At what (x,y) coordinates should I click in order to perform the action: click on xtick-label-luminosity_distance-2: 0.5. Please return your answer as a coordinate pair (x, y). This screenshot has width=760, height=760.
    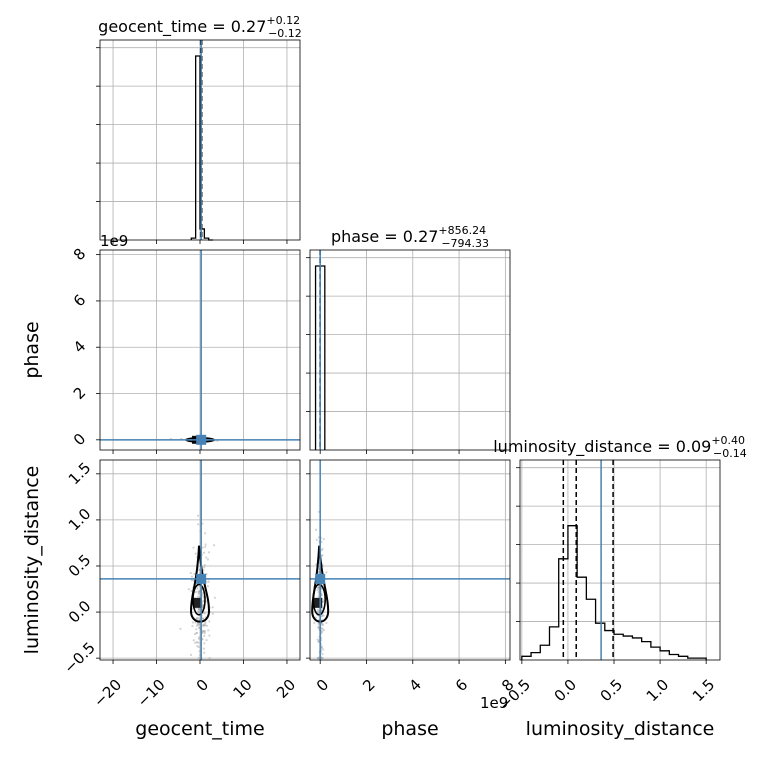
    Looking at the image, I should click on (612, 691).